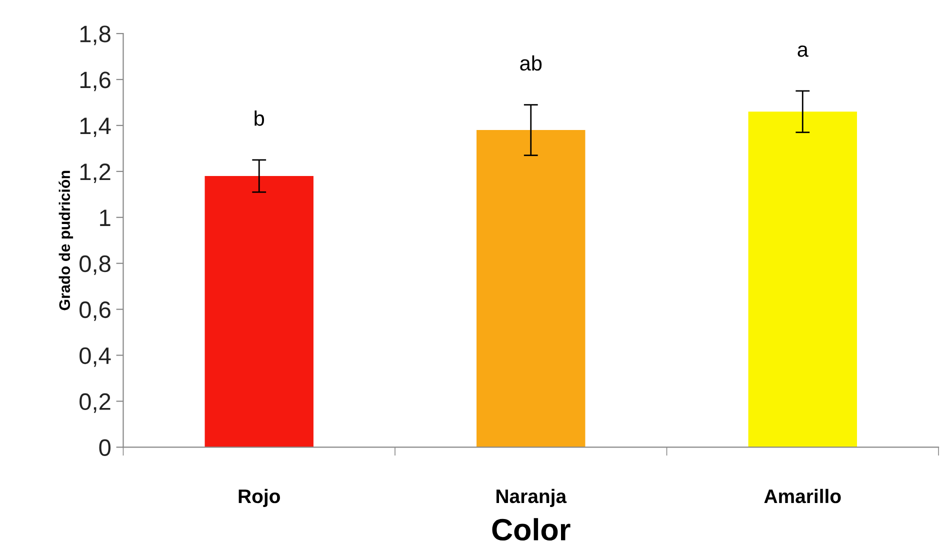 The height and width of the screenshot is (559, 948). I want to click on y-axis-title: Grado de pudrición, so click(66, 240).